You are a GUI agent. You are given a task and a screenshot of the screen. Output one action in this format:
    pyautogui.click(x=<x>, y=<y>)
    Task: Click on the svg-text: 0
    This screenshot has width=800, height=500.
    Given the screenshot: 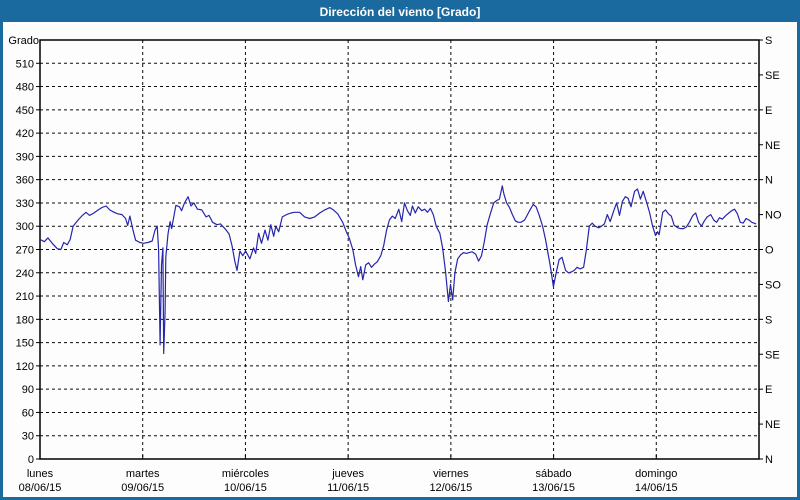 What is the action you would take?
    pyautogui.click(x=31, y=460)
    